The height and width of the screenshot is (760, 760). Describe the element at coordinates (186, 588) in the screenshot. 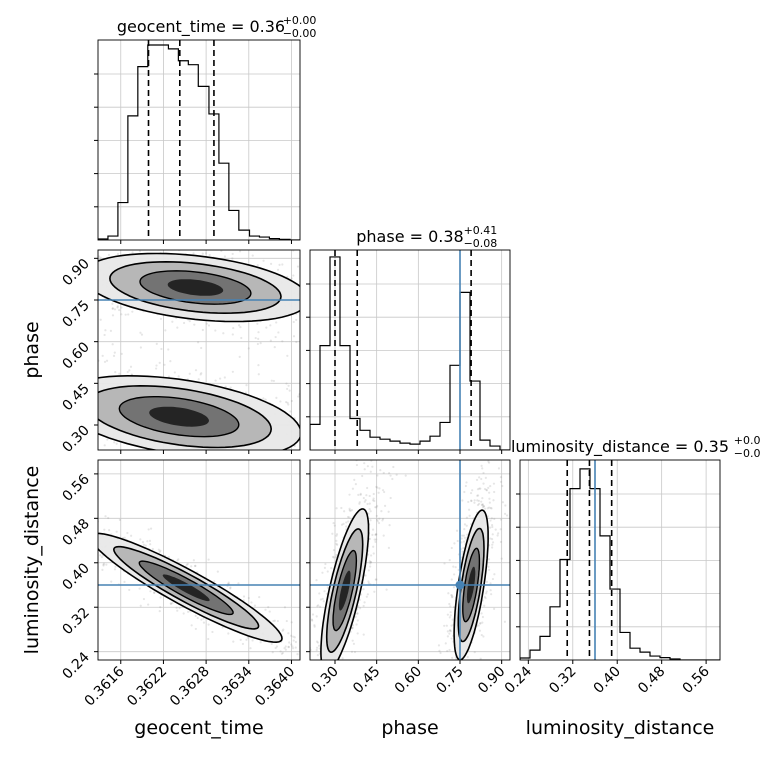

I see `density-contour` at that location.